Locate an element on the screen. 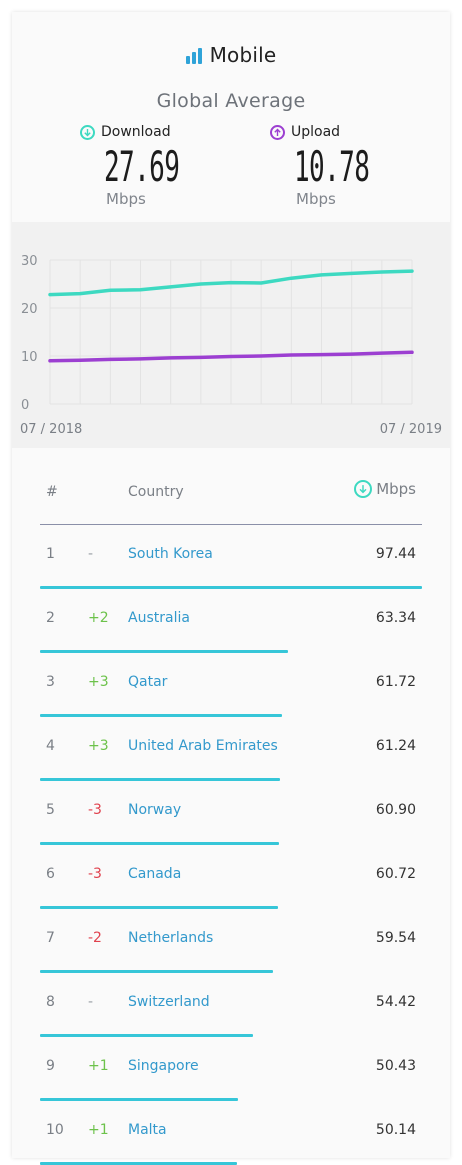 The image size is (462, 1165). table-row: 5 -3 Norway 60.90 is located at coordinates (231, 812).